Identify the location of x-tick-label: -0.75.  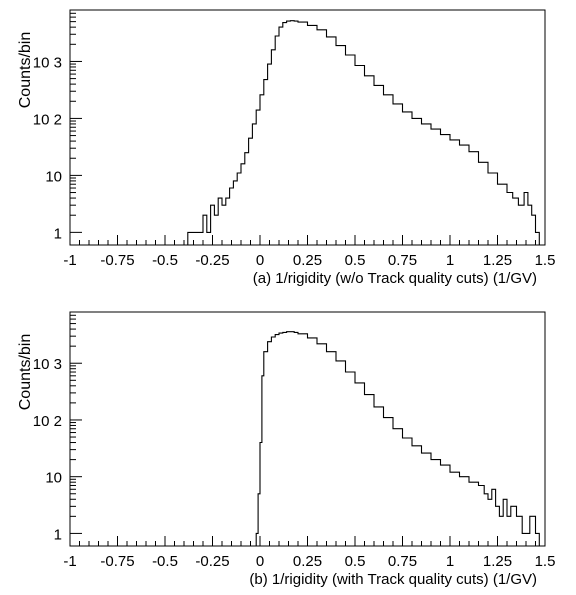
(117, 260).